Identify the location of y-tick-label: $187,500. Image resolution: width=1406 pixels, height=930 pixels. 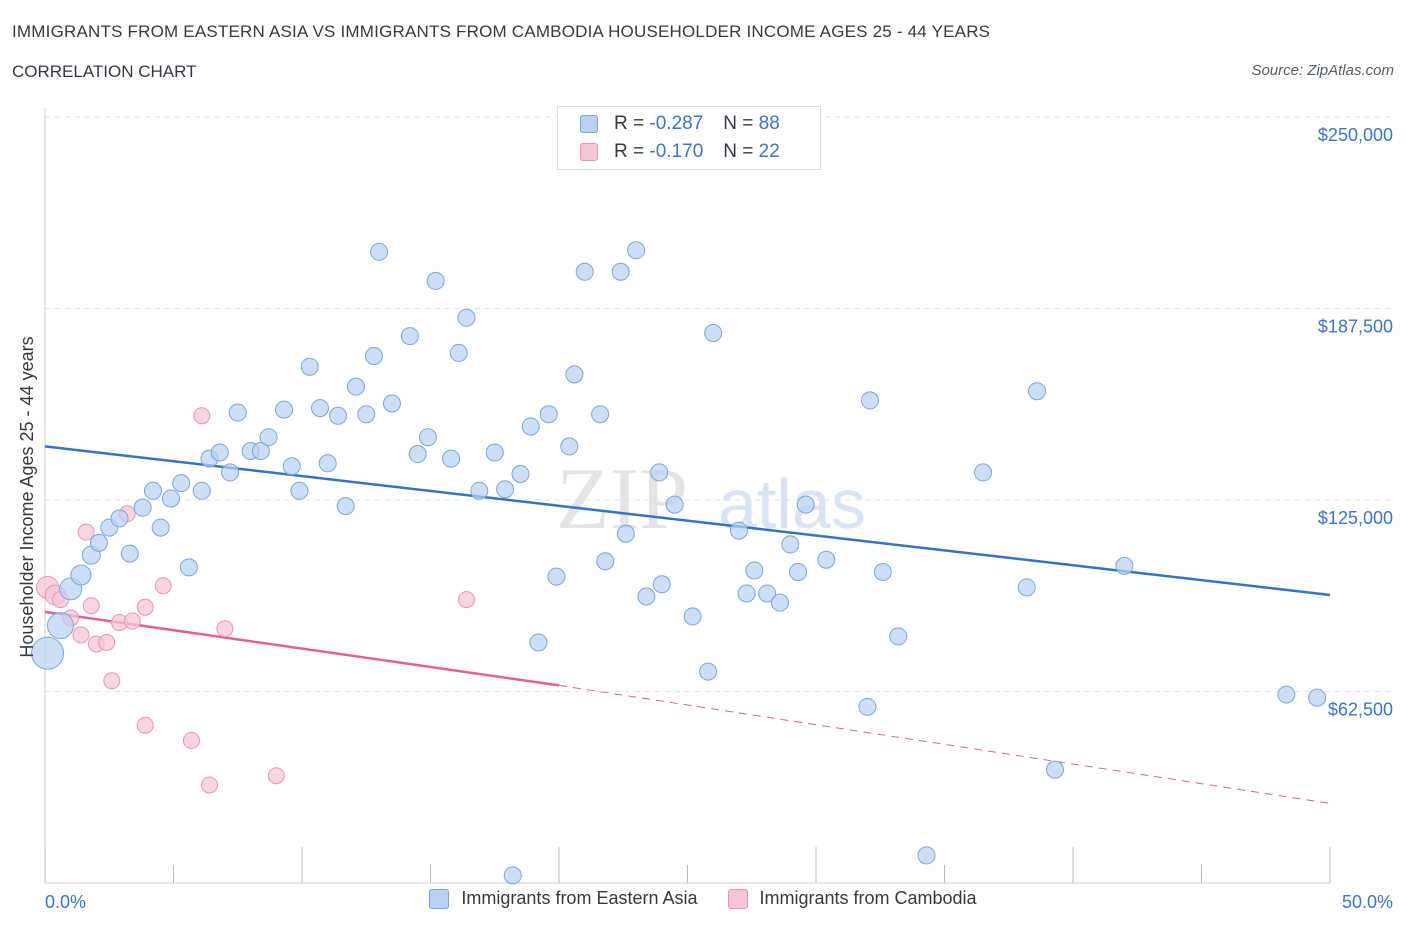
(1355, 327).